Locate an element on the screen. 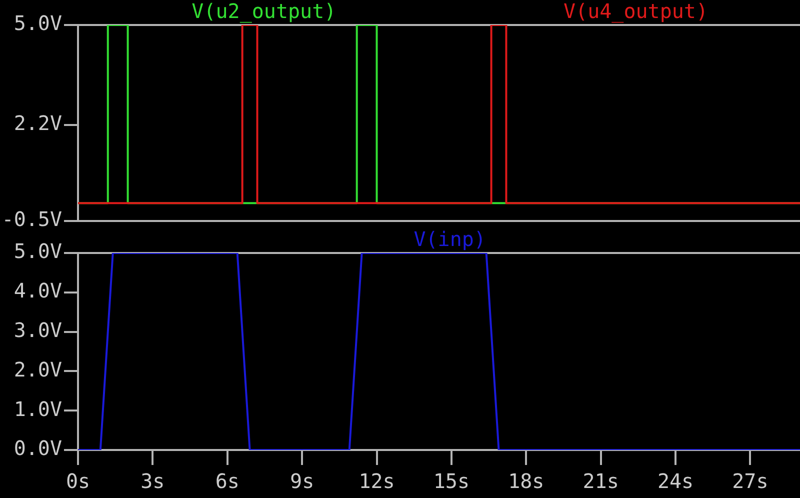  x-tick-label: 24s is located at coordinates (675, 481).